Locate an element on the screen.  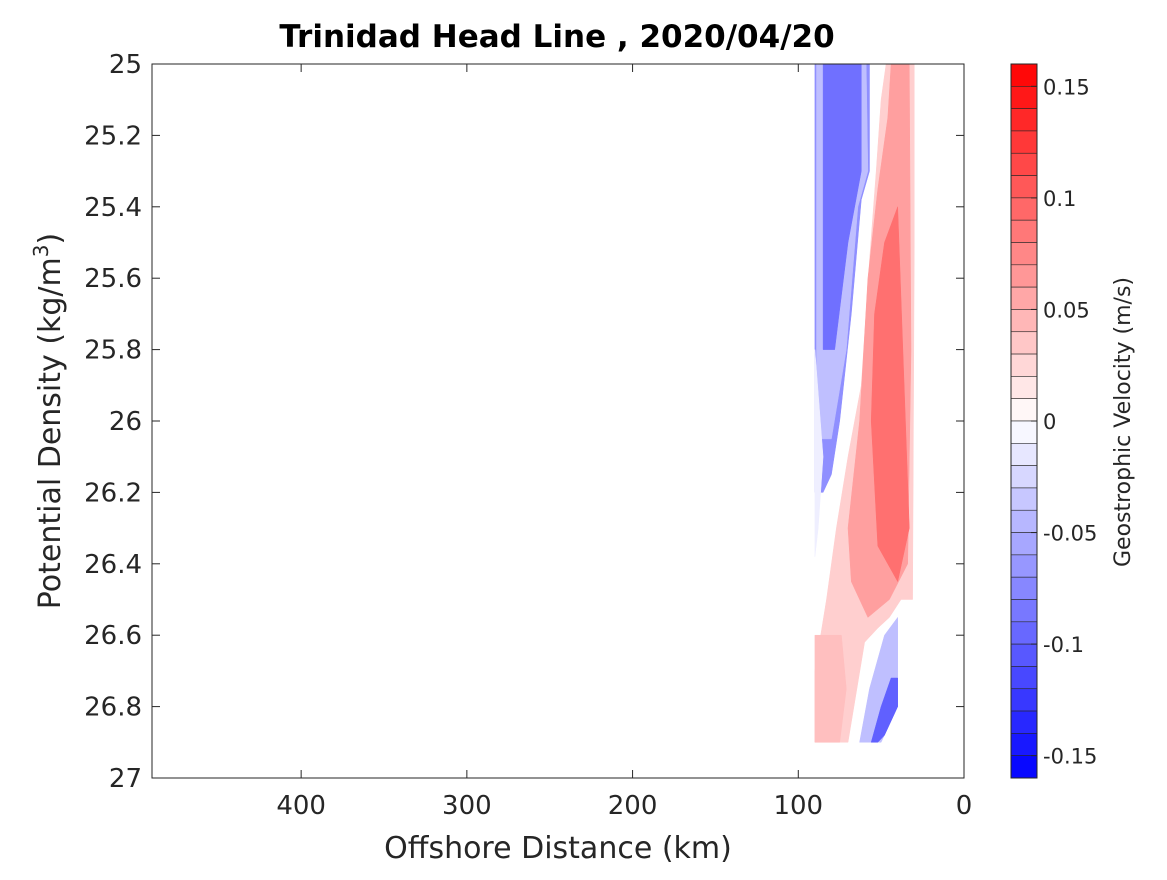
x-tick-label: 100 is located at coordinates (798, 806).